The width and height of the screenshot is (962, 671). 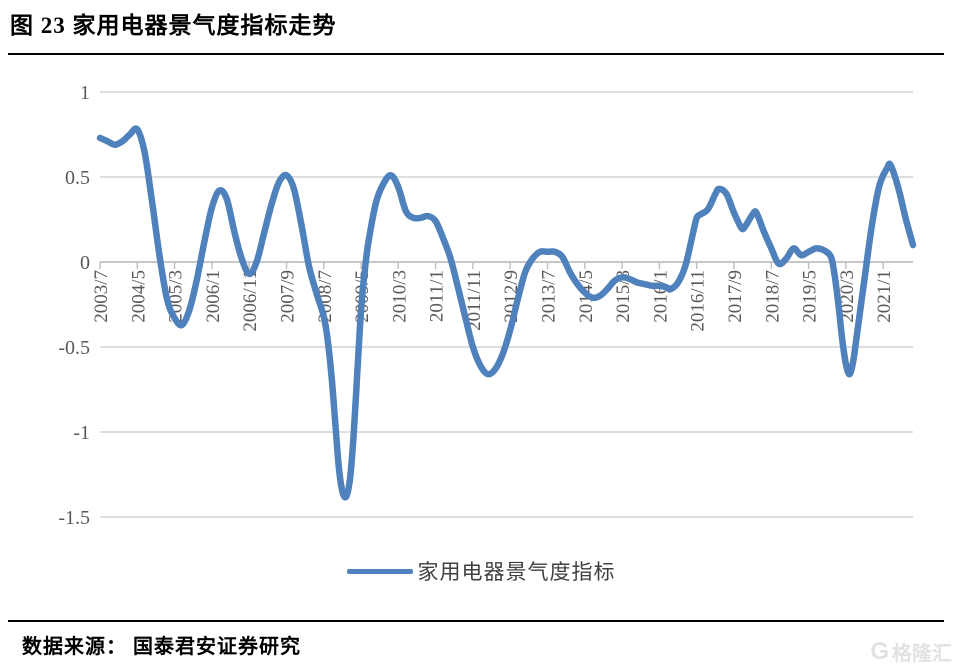 What do you see at coordinates (138, 296) in the screenshot?
I see `x-tick-label: 2004/5` at bounding box center [138, 296].